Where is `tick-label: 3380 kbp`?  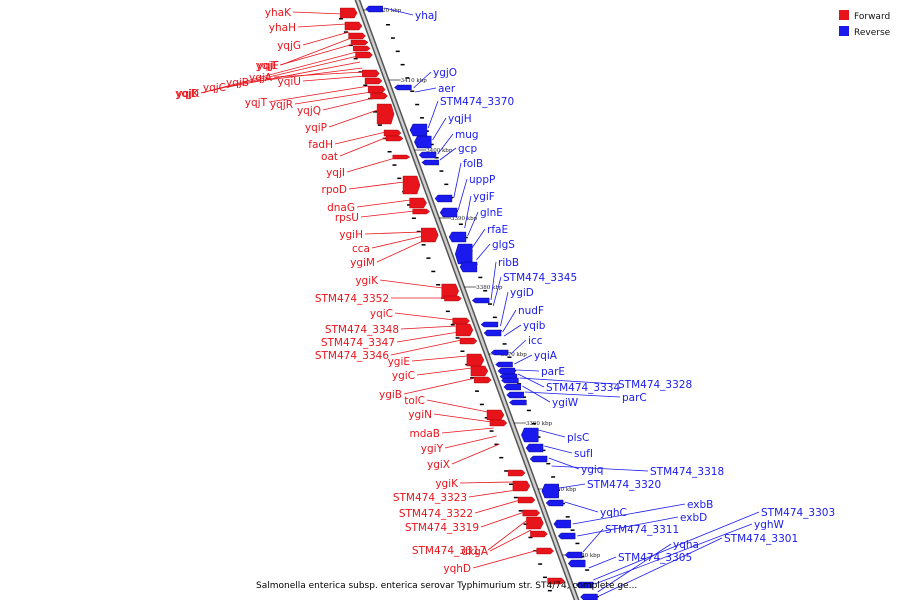 tick-label: 3380 kbp is located at coordinates (489, 288).